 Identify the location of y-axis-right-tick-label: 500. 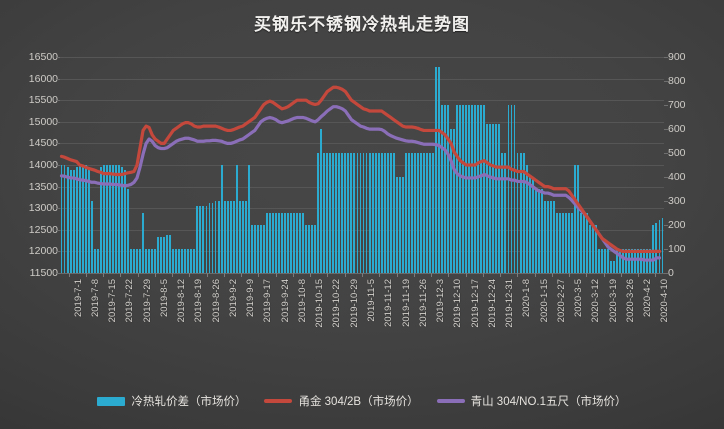
(677, 153).